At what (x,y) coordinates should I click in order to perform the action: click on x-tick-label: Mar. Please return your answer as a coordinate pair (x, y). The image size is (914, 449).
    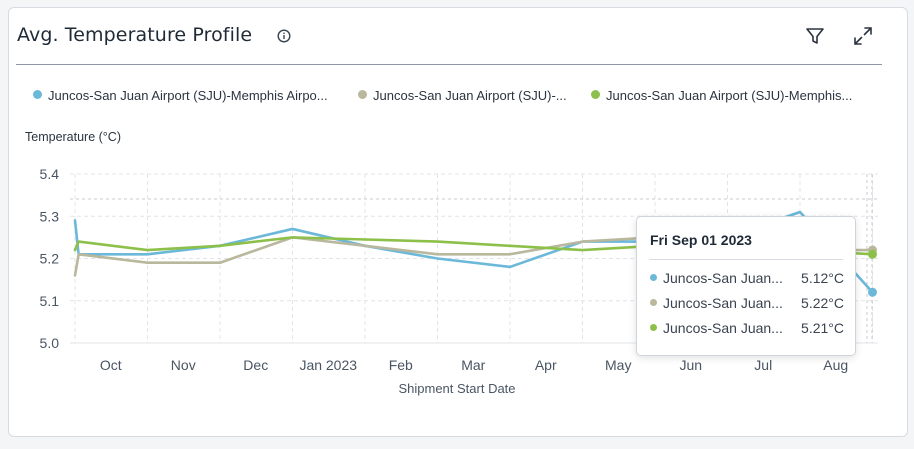
    Looking at the image, I should click on (473, 365).